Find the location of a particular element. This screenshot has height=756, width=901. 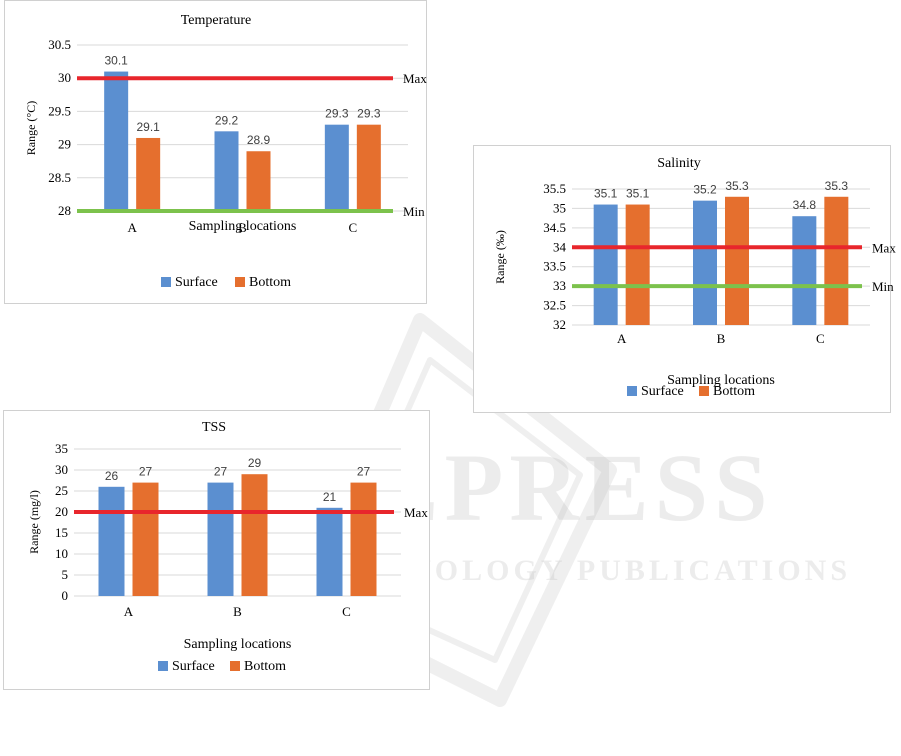

y-axis-label: Range (°C) is located at coordinates (31, 128).